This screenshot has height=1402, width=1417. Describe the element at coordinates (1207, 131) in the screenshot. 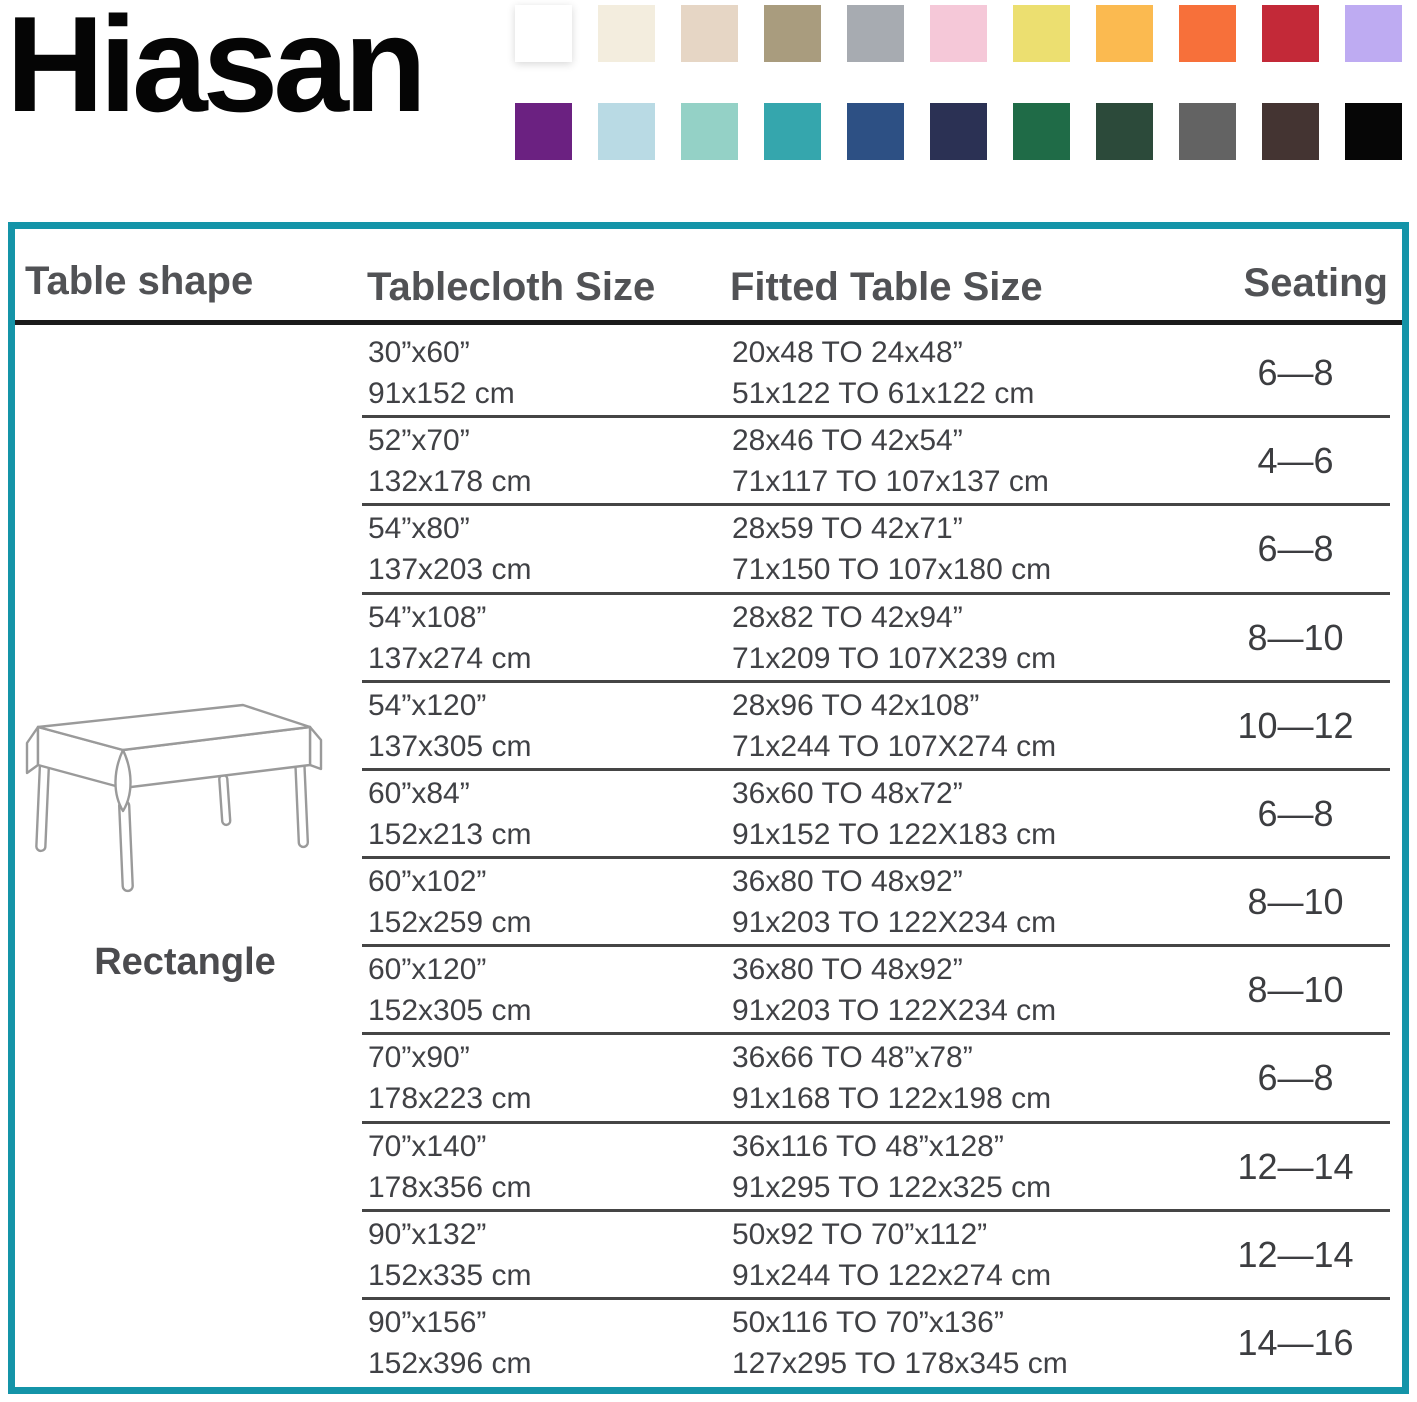

I see `color-swatch-dark-grey` at that location.